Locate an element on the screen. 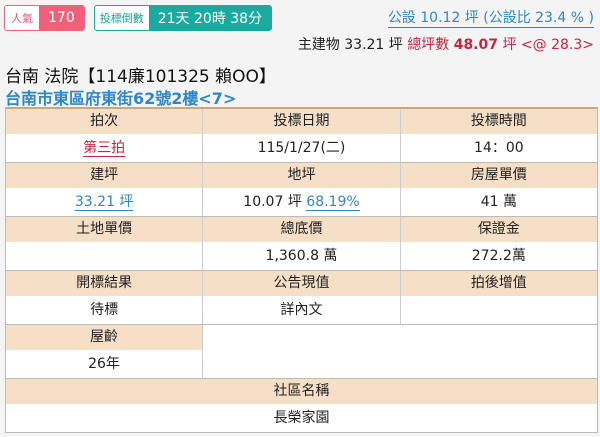  building-area-link: 33.21 坪 is located at coordinates (104, 202).